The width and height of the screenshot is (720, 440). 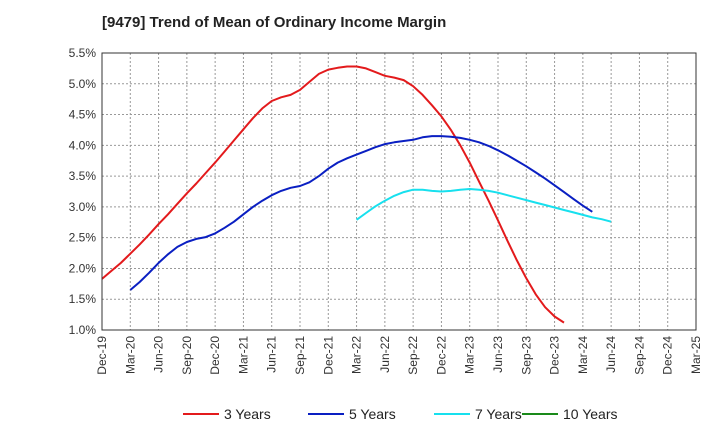 What do you see at coordinates (583, 355) in the screenshot?
I see `x-tick-label: Mar-24` at bounding box center [583, 355].